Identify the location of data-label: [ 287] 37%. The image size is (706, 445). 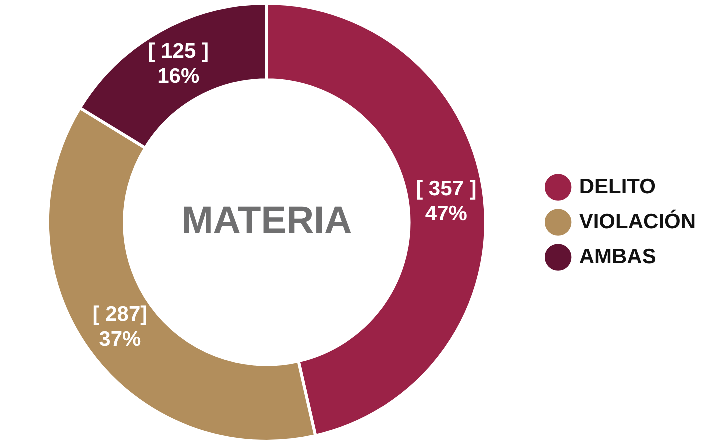
(120, 327).